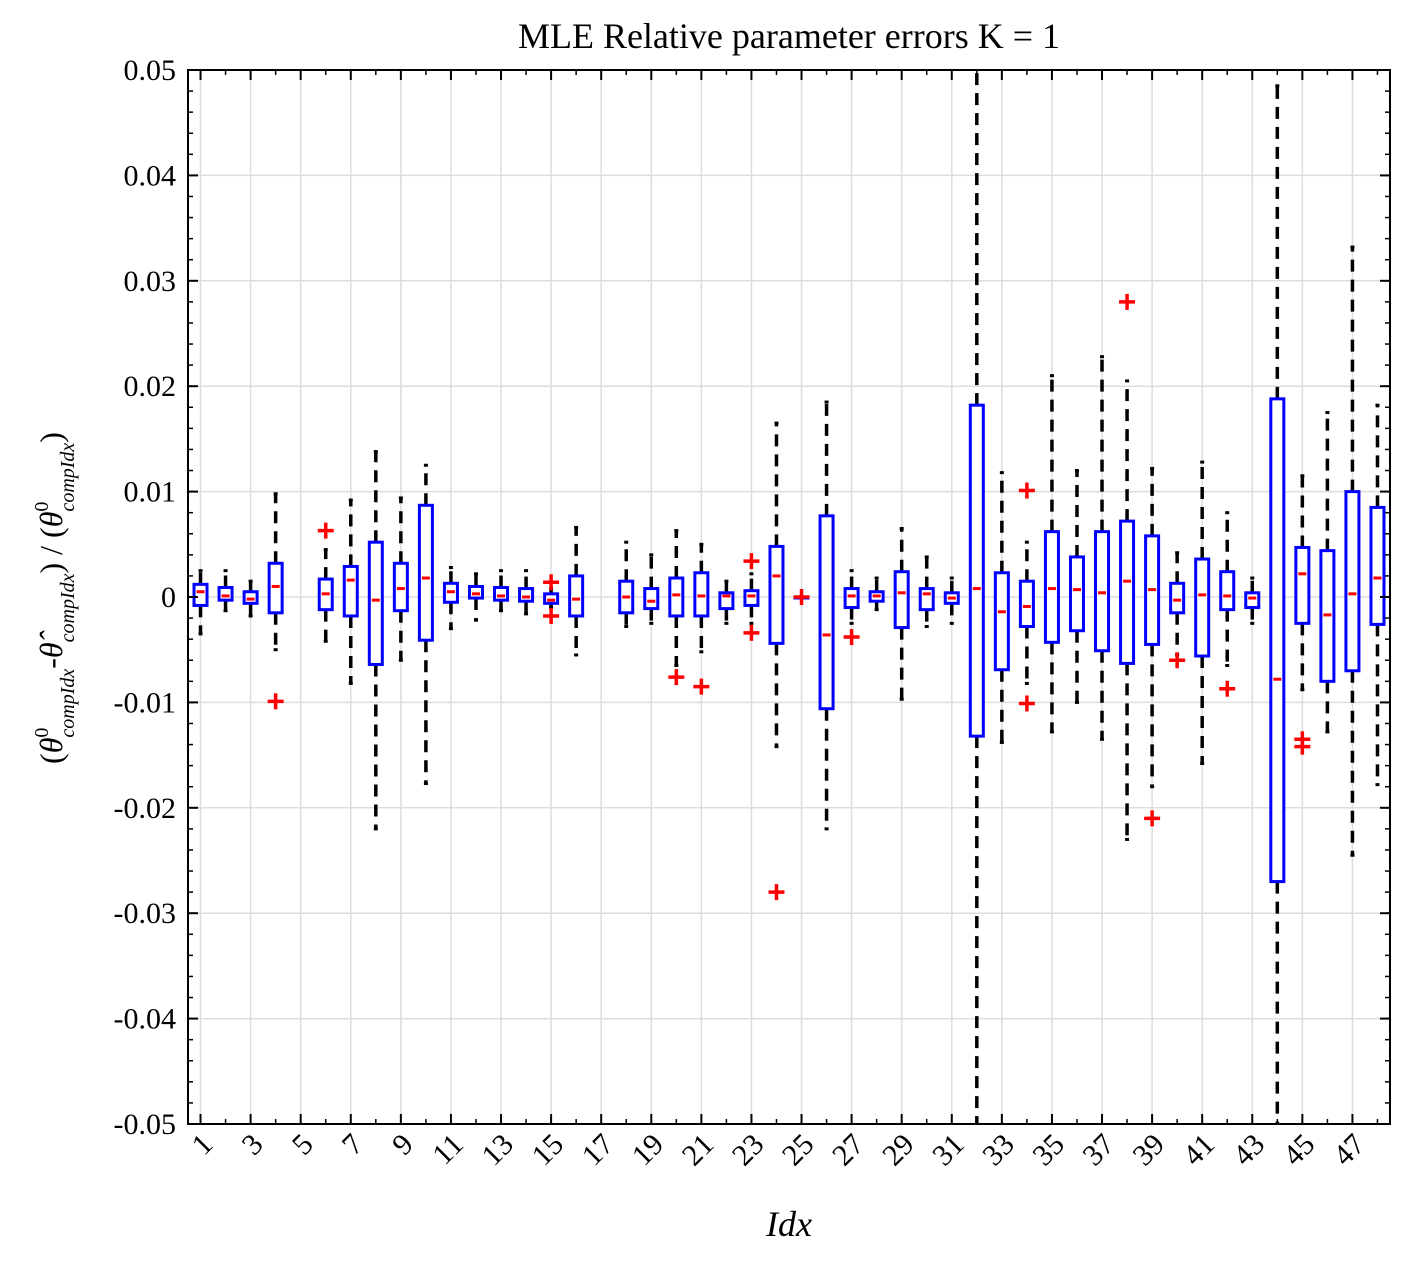  Describe the element at coordinates (145, 1019) in the screenshot. I see `y-tick-label: -0.04` at that location.